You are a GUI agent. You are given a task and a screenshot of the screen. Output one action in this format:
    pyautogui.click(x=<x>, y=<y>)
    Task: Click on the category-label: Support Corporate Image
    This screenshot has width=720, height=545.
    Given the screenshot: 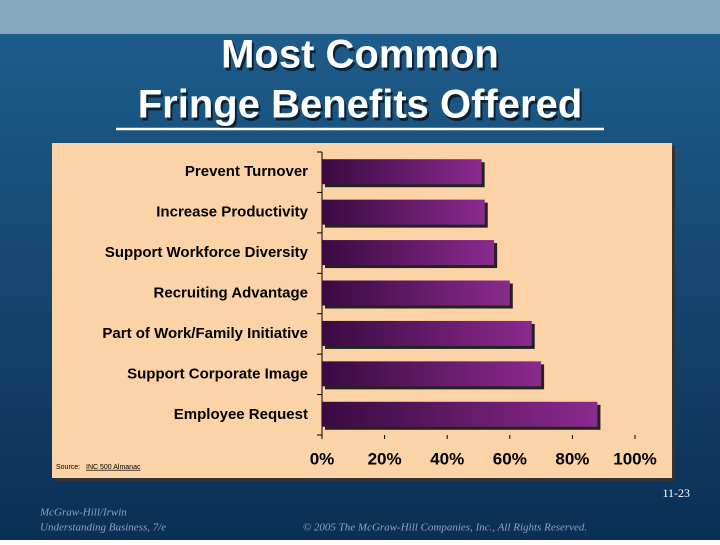 What is the action you would take?
    pyautogui.click(x=217, y=373)
    